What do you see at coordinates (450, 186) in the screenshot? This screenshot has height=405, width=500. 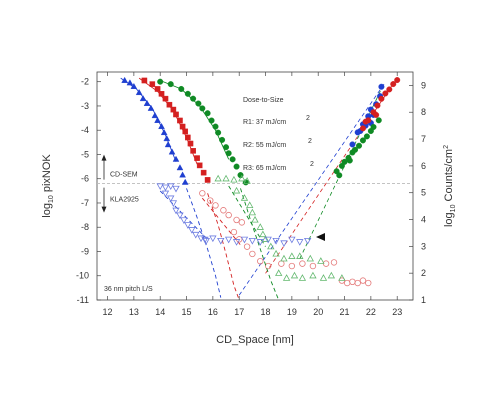 I see `y2-axis-label: log10 Counts/cm2` at bounding box center [450, 186].